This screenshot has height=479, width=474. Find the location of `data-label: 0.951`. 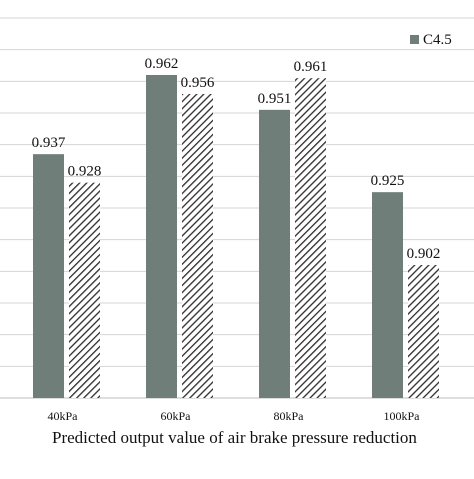

data-label: 0.951 is located at coordinates (275, 99).